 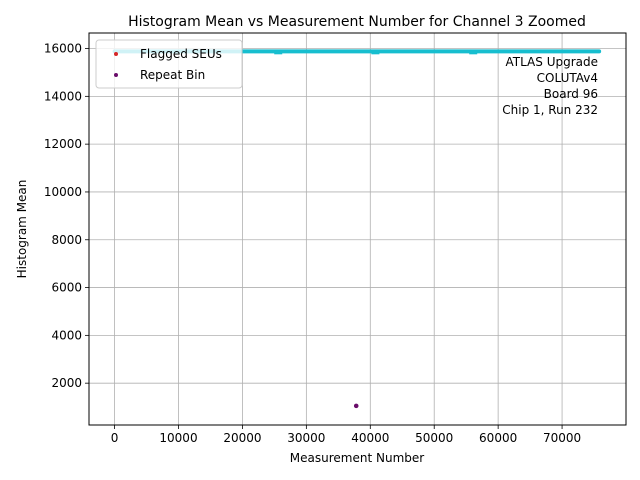 What do you see at coordinates (434, 438) in the screenshot?
I see `x-tick-label: 50000` at bounding box center [434, 438].